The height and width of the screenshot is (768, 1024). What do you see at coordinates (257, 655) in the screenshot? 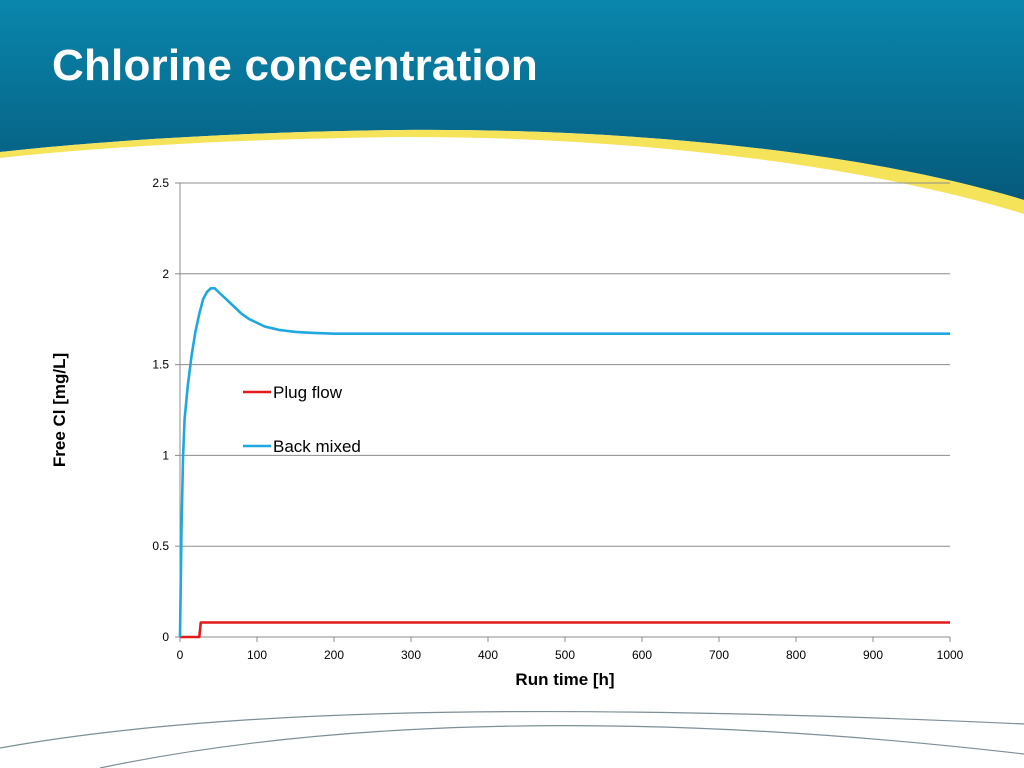
I see `x-tick-label: 100` at bounding box center [257, 655].